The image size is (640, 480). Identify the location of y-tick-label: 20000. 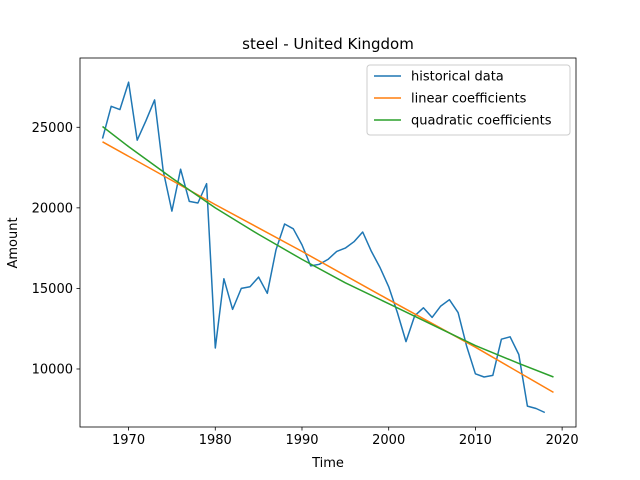
(52, 208).